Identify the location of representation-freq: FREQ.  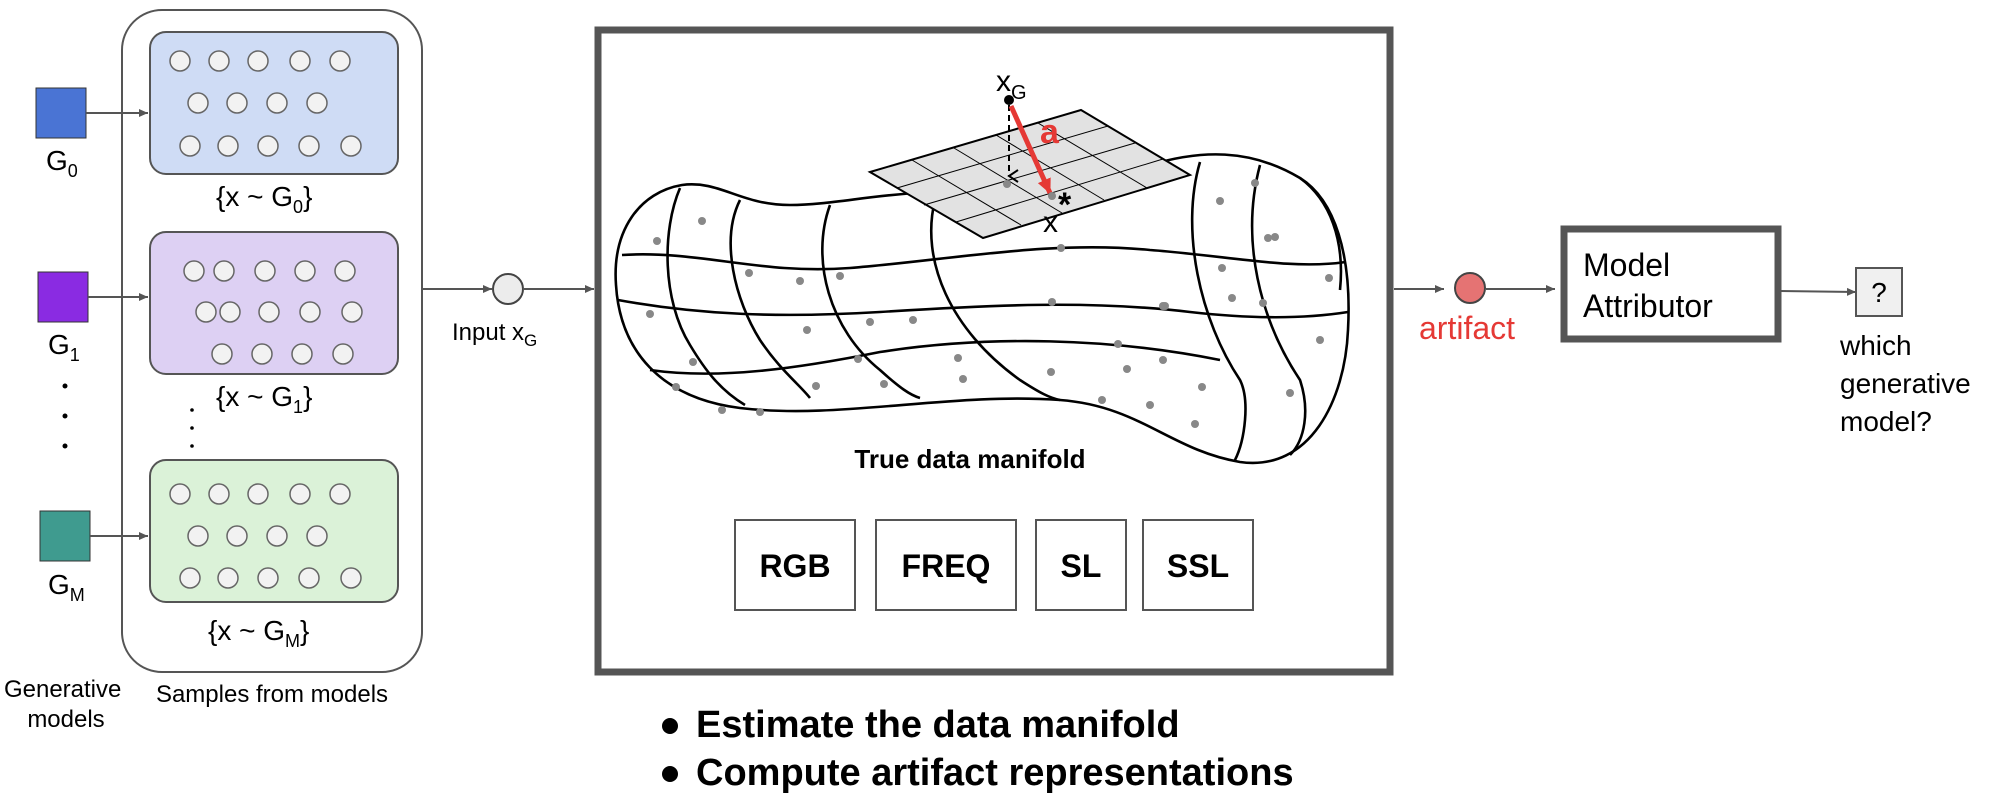
(946, 565).